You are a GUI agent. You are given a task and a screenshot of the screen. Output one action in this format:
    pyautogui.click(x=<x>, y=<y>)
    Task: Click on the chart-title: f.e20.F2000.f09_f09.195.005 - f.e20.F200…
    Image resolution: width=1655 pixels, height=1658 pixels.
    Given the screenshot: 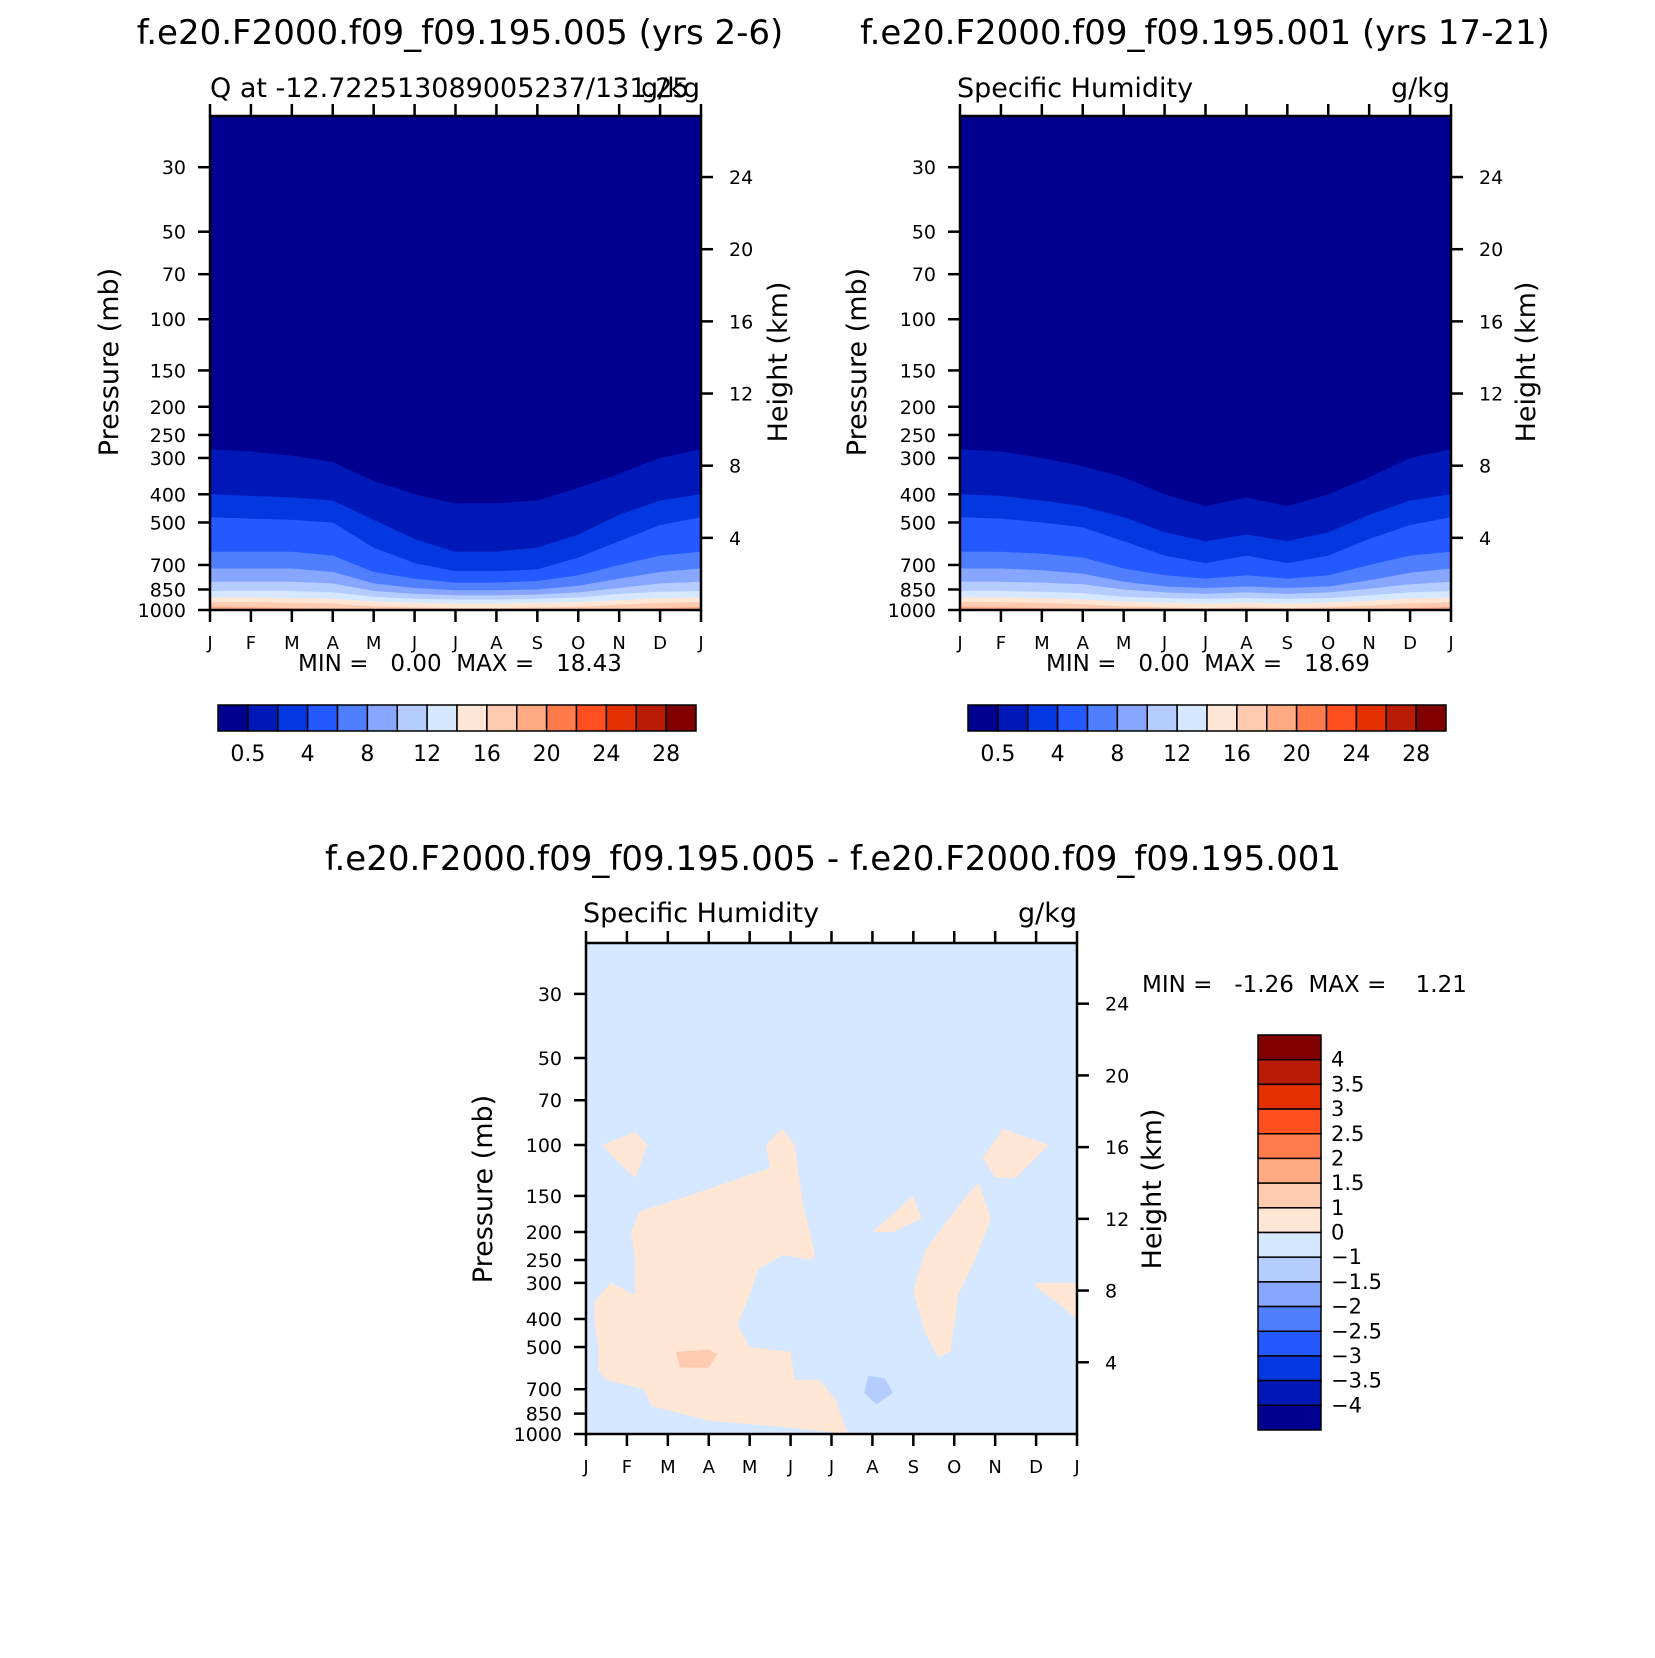 What is the action you would take?
    pyautogui.click(x=833, y=859)
    